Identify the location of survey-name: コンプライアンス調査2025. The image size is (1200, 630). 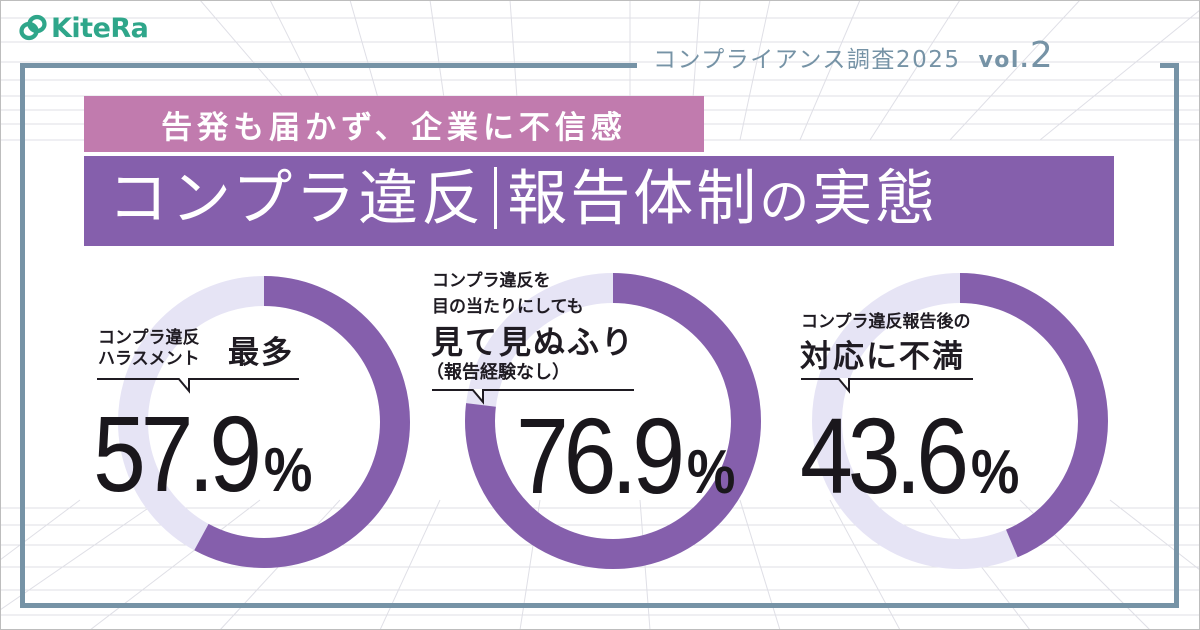
(807, 60).